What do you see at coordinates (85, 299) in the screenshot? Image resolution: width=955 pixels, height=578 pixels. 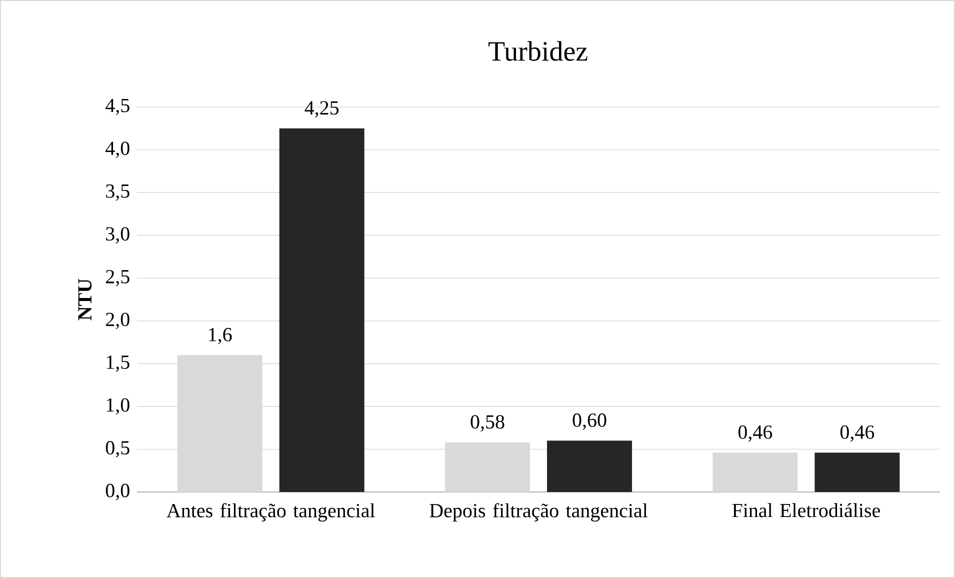 I see `y-axis-title: NTU` at bounding box center [85, 299].